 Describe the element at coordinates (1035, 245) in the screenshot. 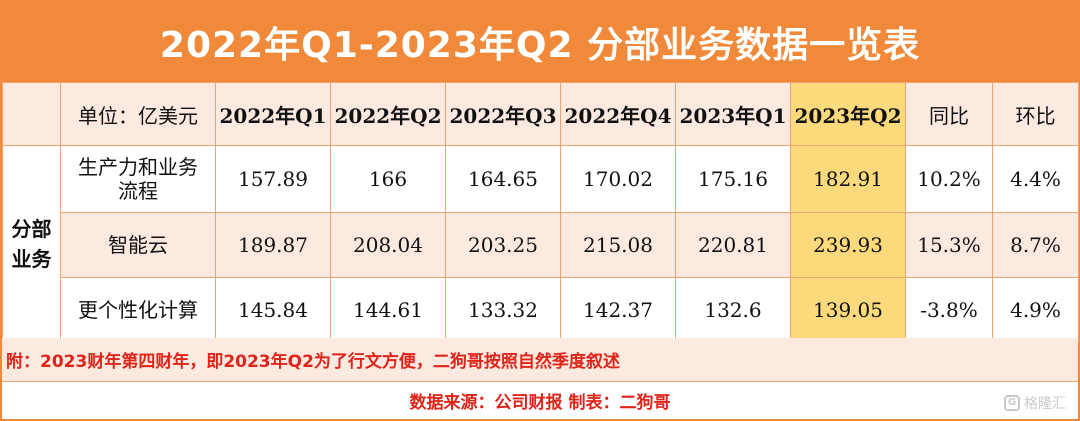

I see `cell-value-qoq: 8.7%` at that location.